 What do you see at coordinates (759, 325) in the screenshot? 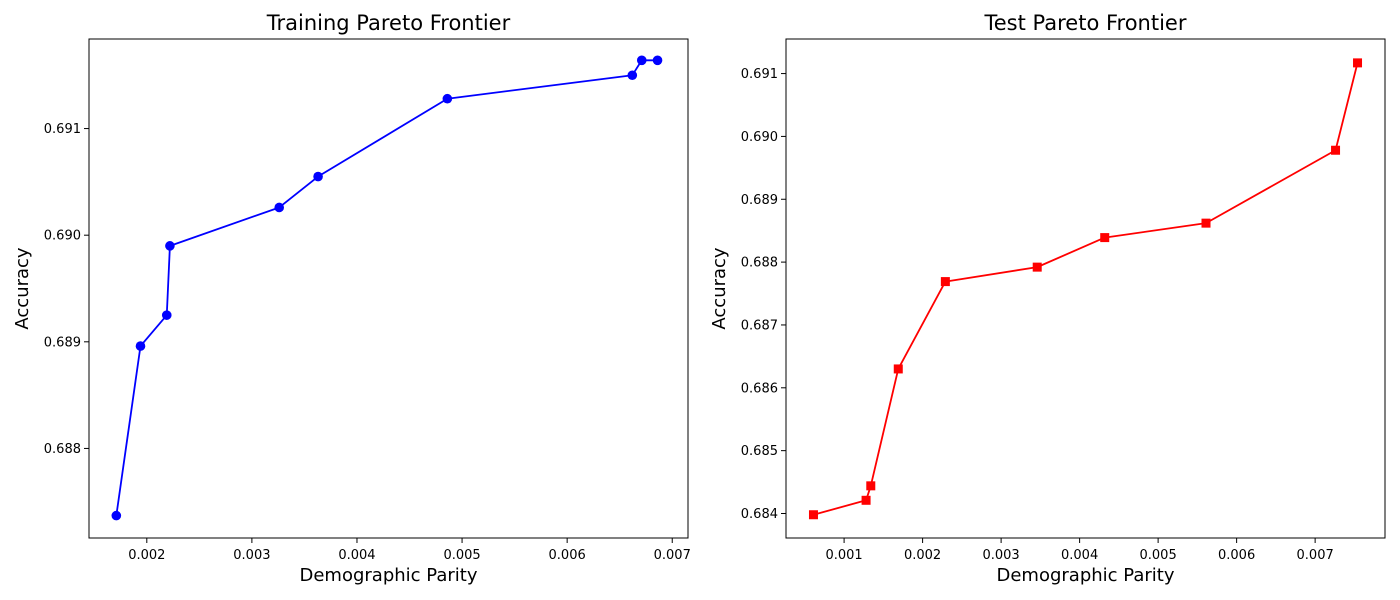
I see `y-tick-label: 0.687` at bounding box center [759, 325].